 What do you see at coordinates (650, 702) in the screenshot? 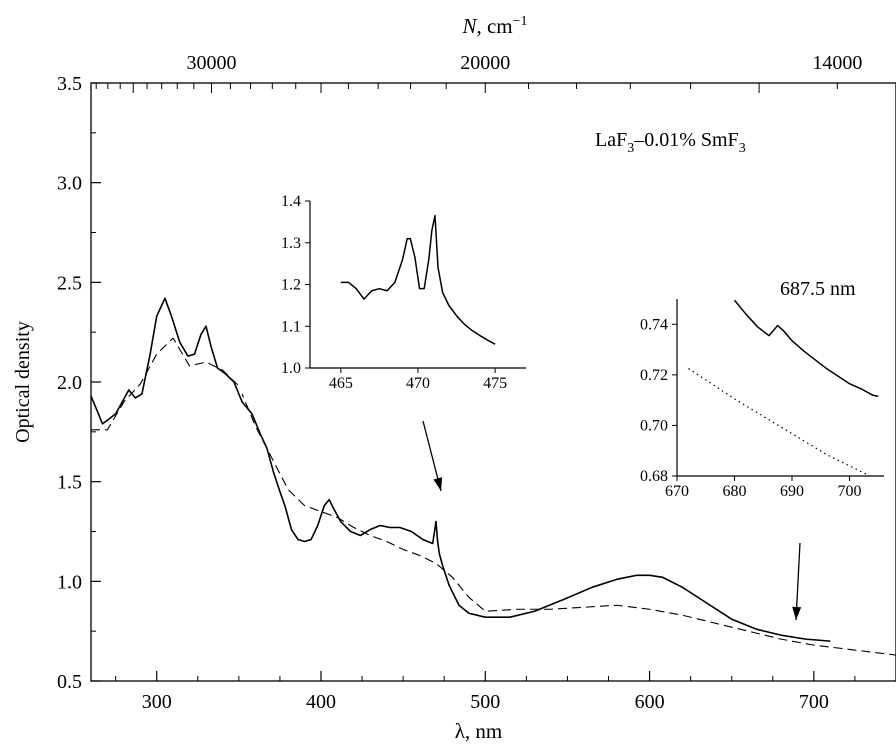
I see `x-tick-label: 600` at bounding box center [650, 702].